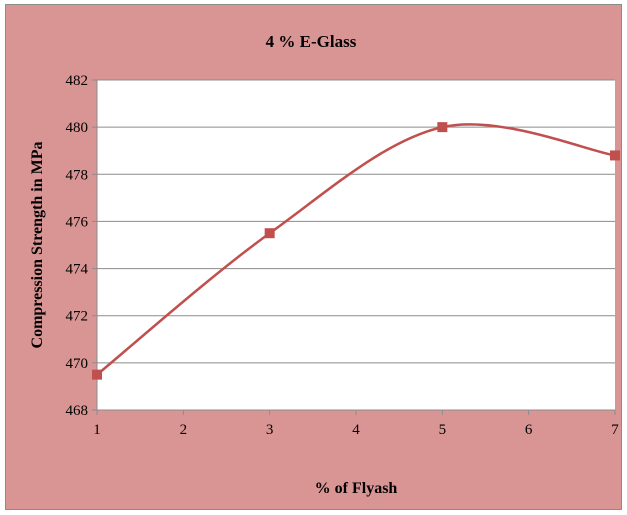 This screenshot has width=627, height=515. Describe the element at coordinates (356, 430) in the screenshot. I see `x-tick-label: 4` at that location.